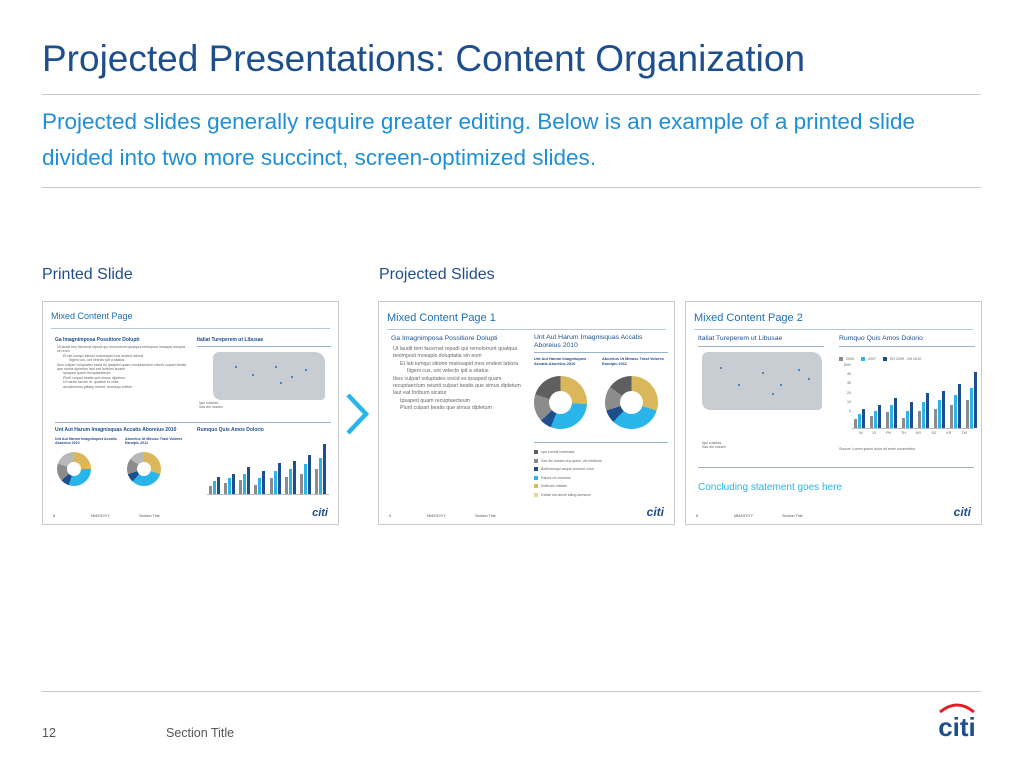 Image resolution: width=1024 pixels, height=768 pixels. Describe the element at coordinates (444, 338) in the screenshot. I see `thumb-left-heading: Ga Imagnimposa Possitiore Dolupti` at that location.